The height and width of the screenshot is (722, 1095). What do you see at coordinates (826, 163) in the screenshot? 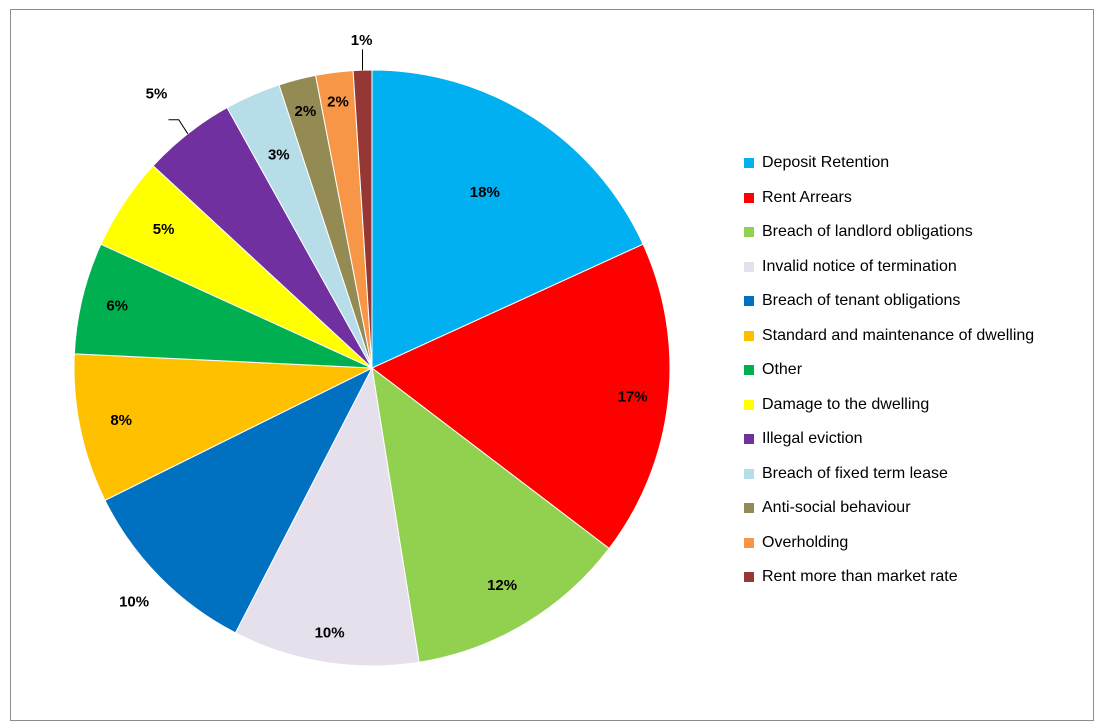
I see `legend-label: Deposit Retention` at bounding box center [826, 163].